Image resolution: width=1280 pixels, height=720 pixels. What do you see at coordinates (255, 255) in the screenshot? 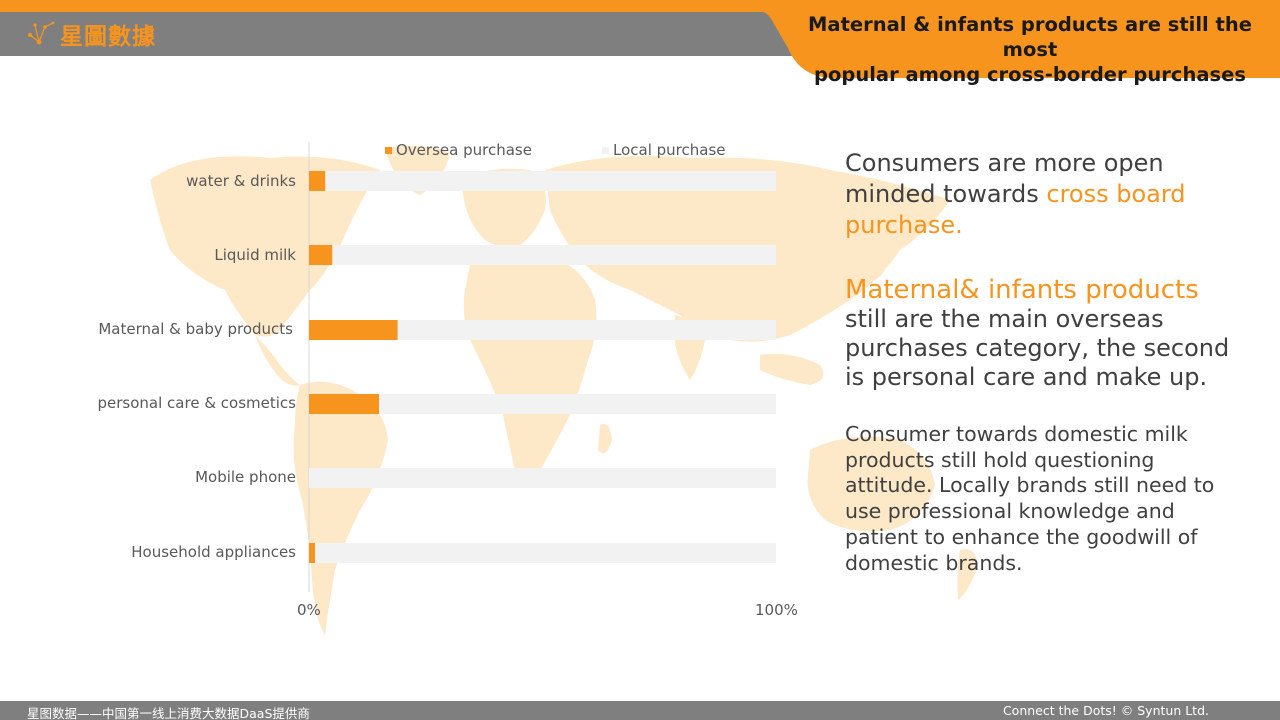
I see `category-label: Liquid milk` at bounding box center [255, 255].